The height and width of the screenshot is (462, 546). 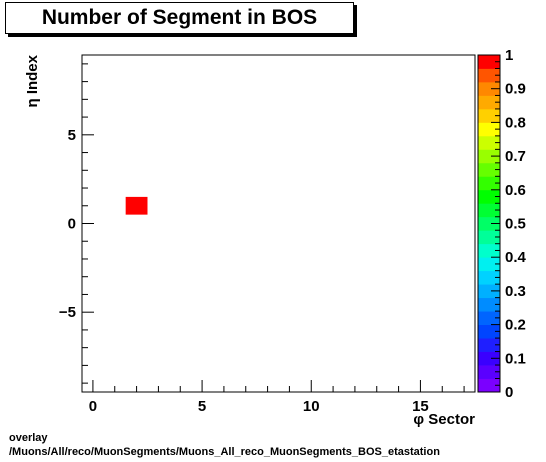 What do you see at coordinates (420, 406) in the screenshot?
I see `x-tick-label: 15` at bounding box center [420, 406].